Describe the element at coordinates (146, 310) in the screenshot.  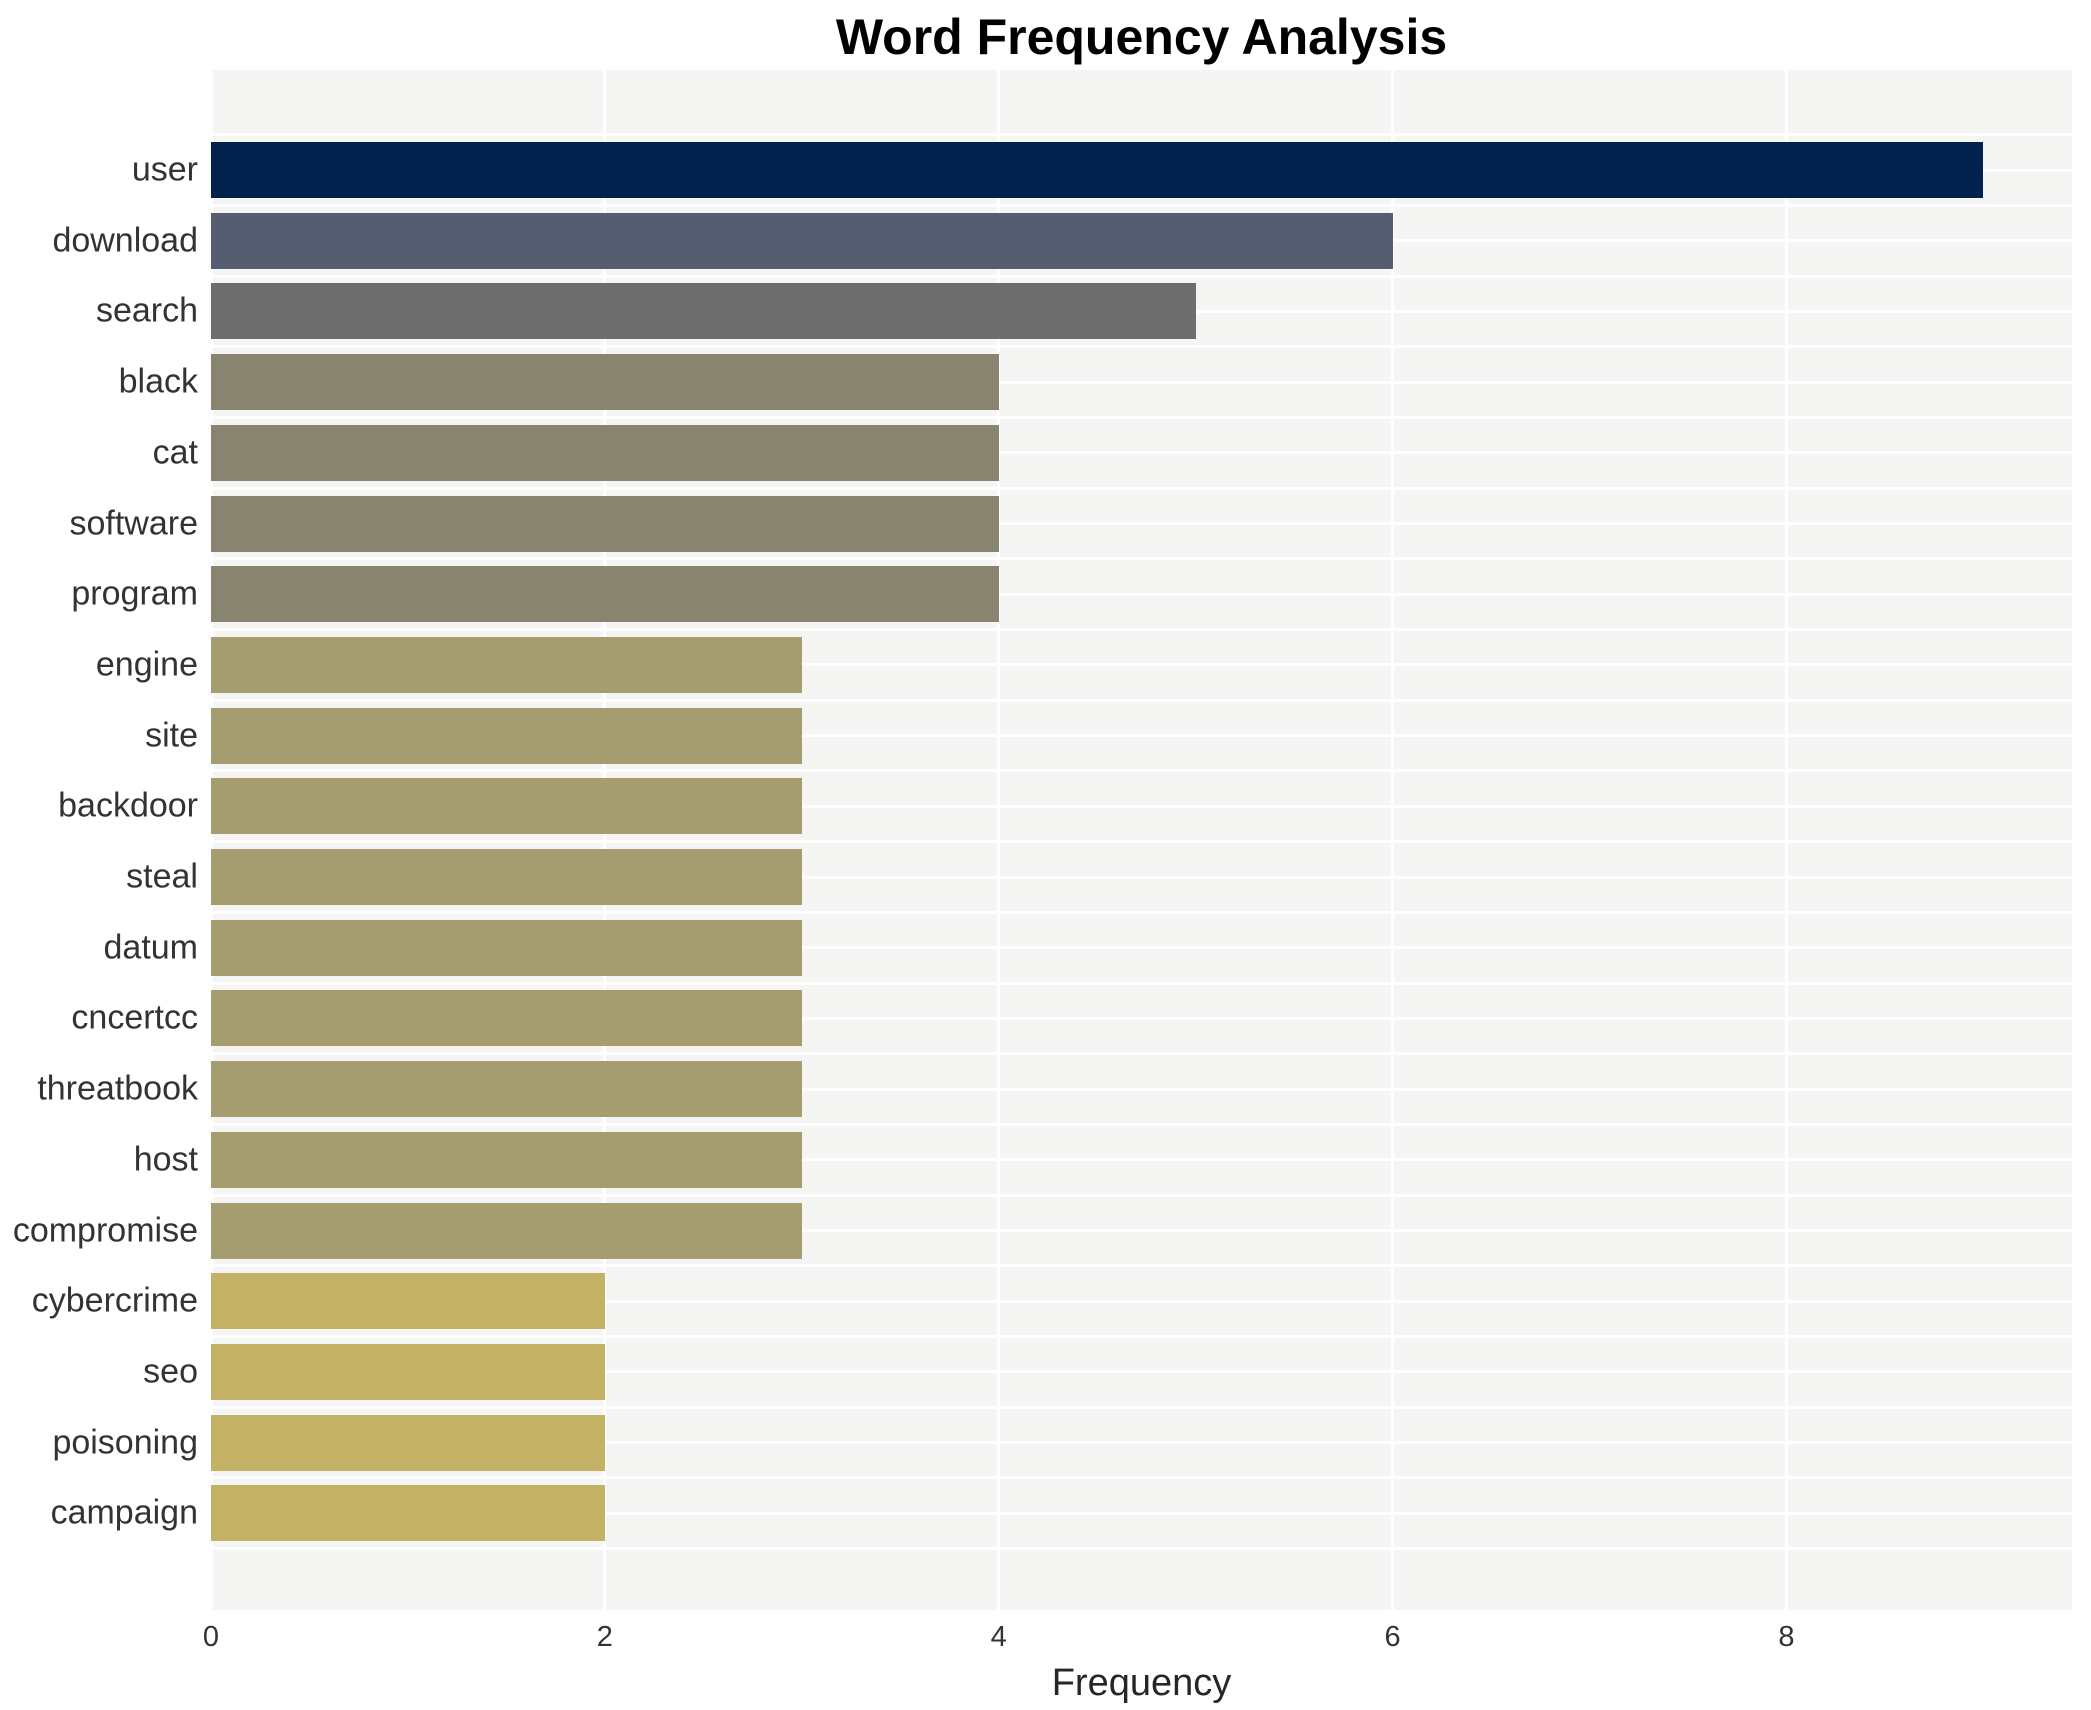
I see `category-label: search` at that location.